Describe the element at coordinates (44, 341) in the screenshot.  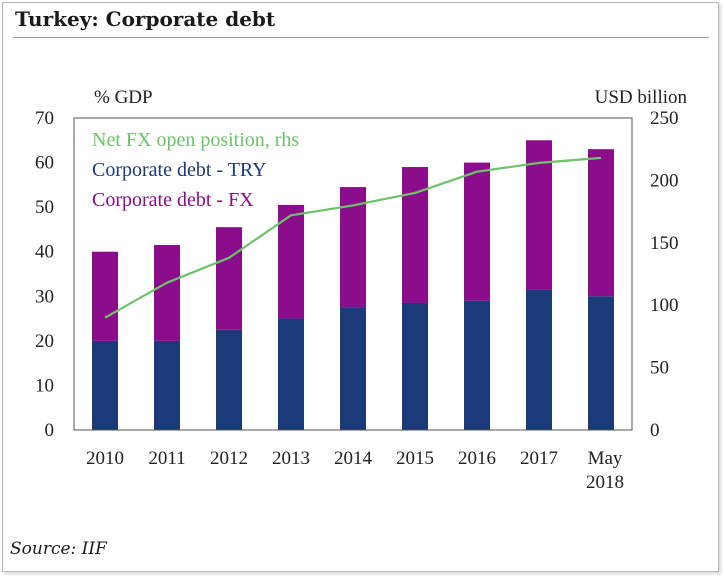
I see `y-tick-label: 20` at that location.